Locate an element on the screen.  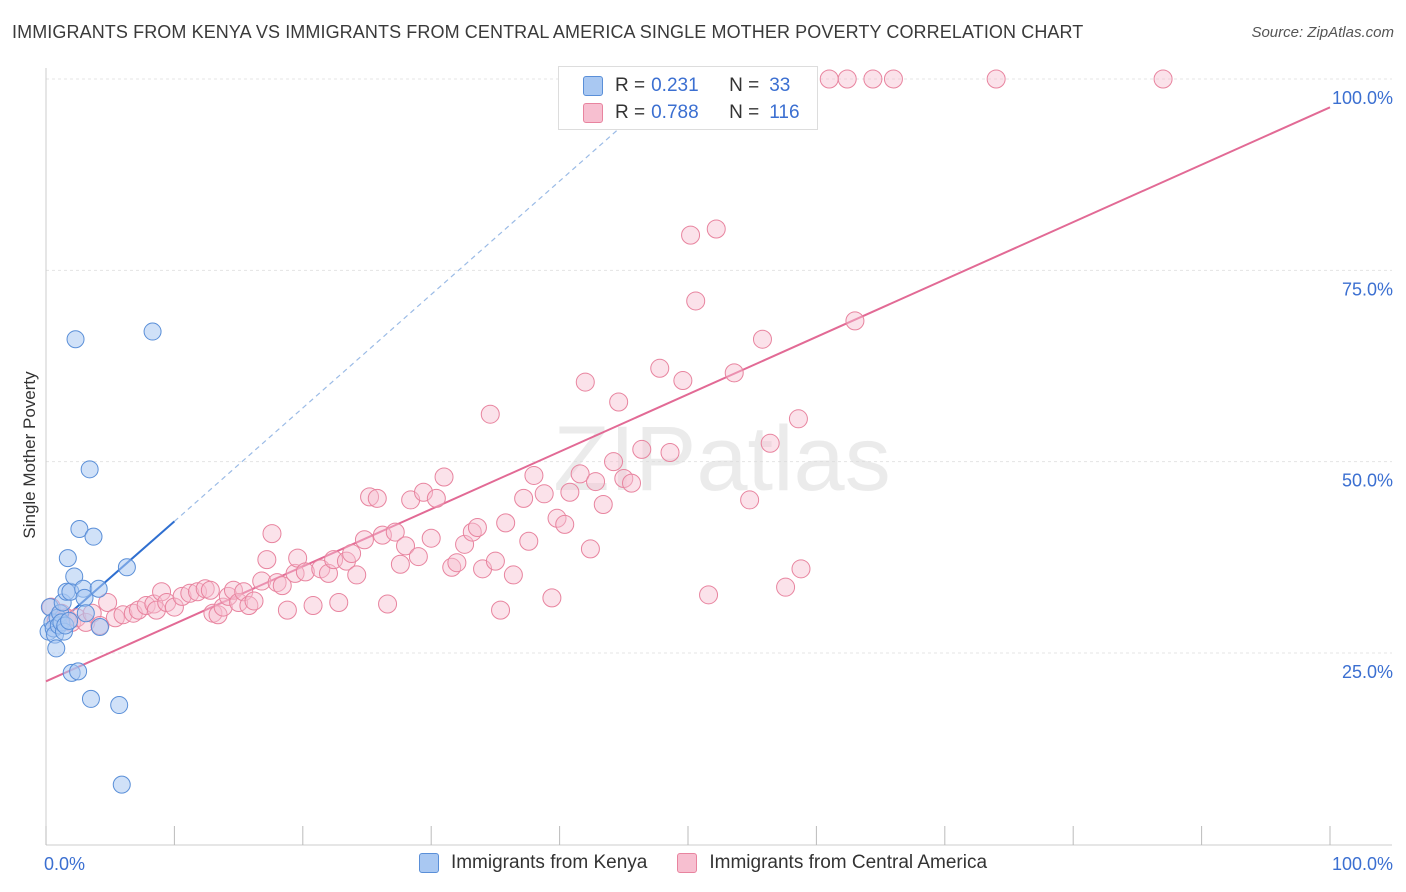
source-label: Source: ZipAtlas.com is located at coordinates (1322, 32).